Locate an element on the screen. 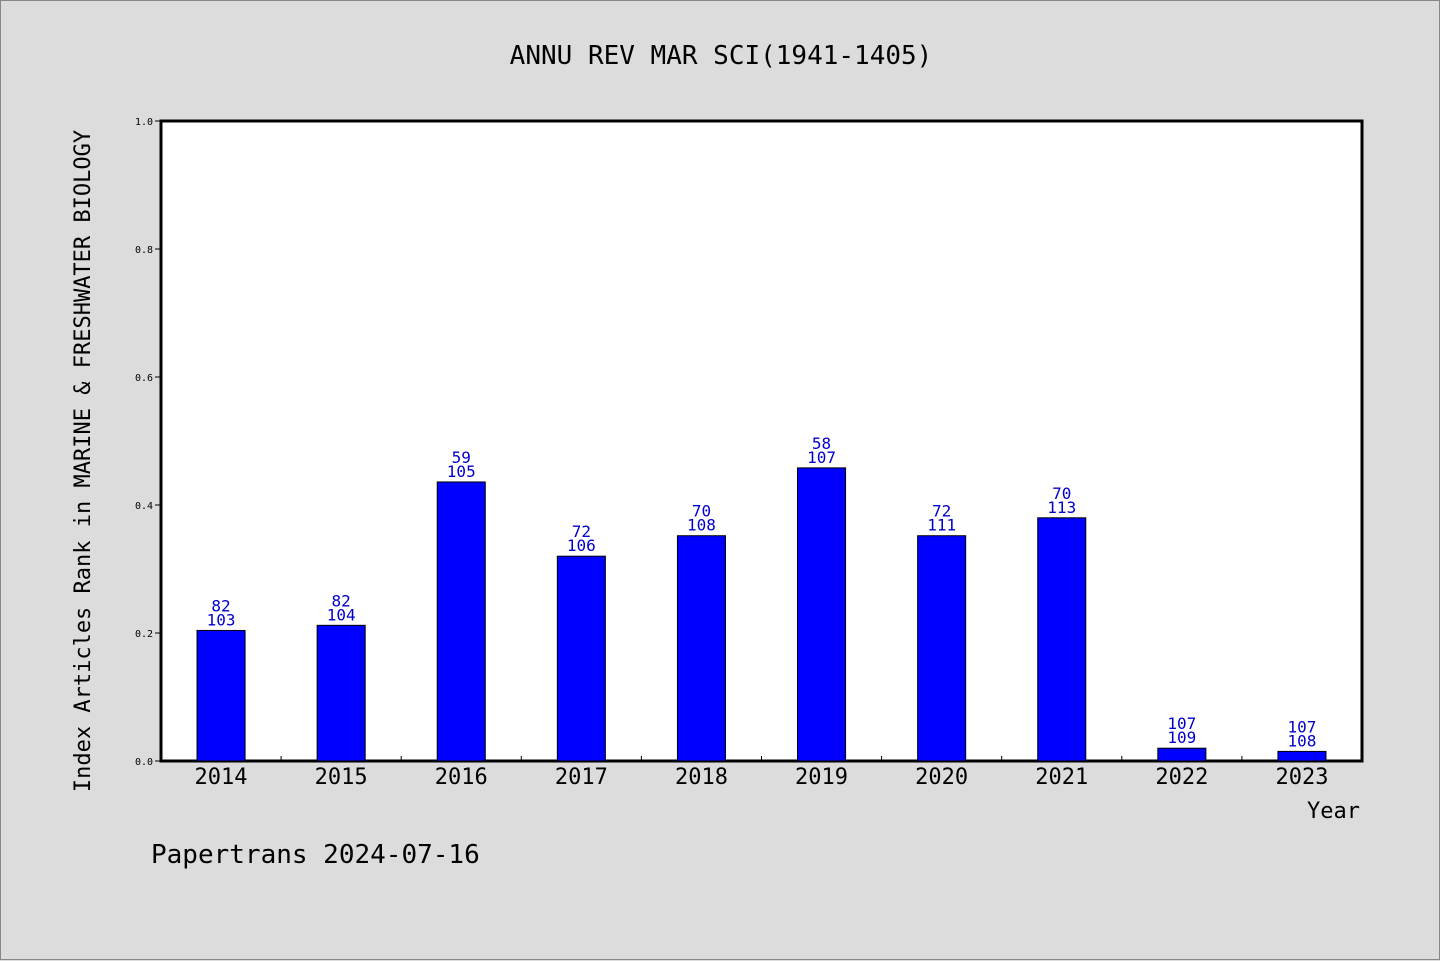 The width and height of the screenshot is (1440, 961). y-tick-label: 0.4 is located at coordinates (144, 506).